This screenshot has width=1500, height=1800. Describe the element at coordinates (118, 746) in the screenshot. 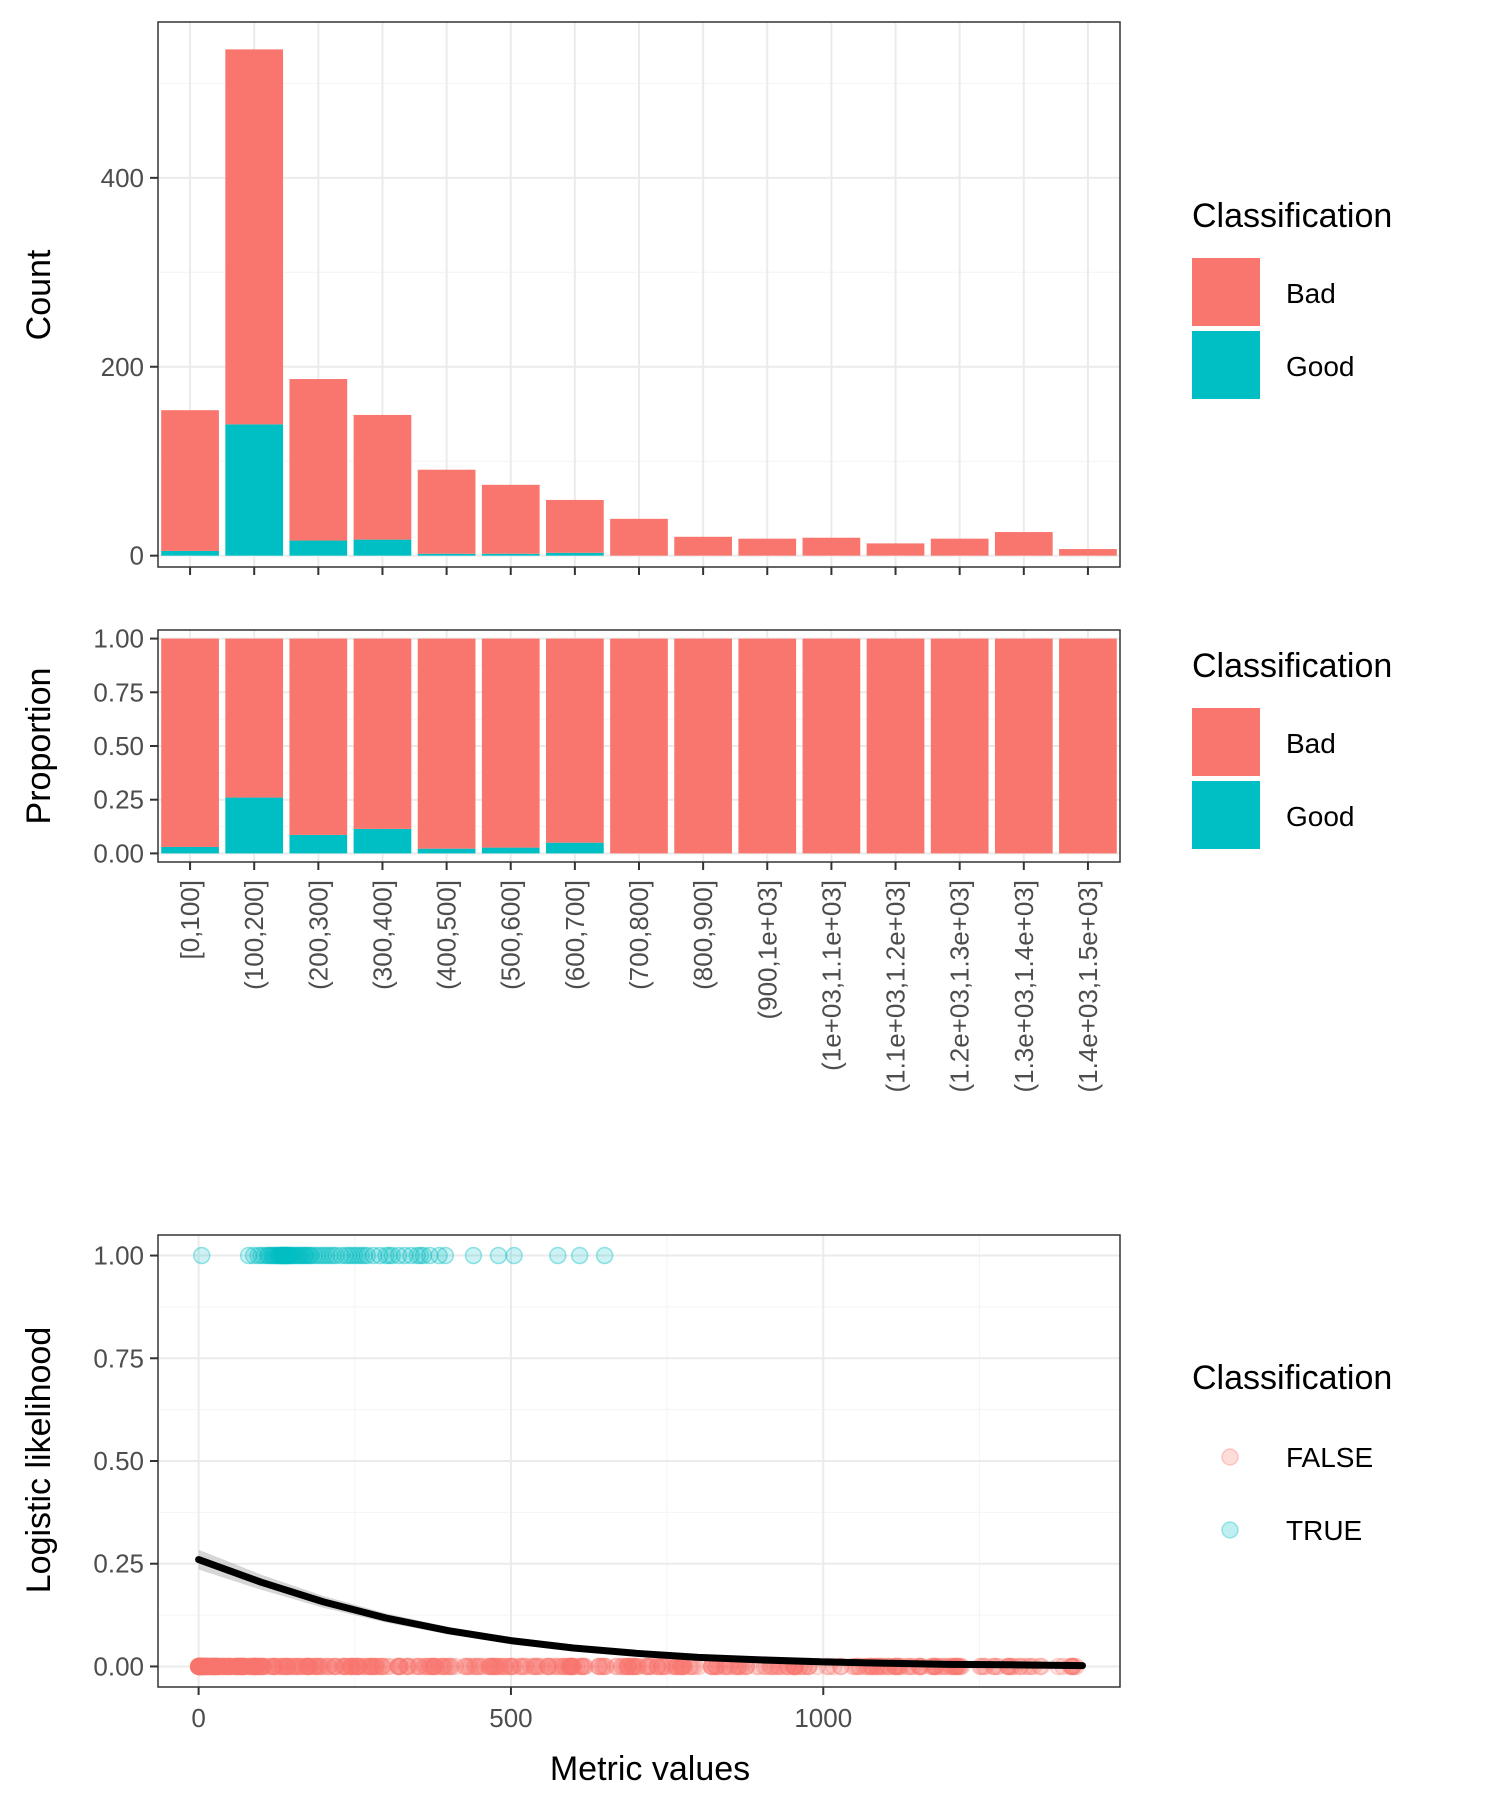

I see `proportion-y-tick-label: 0.50` at that location.